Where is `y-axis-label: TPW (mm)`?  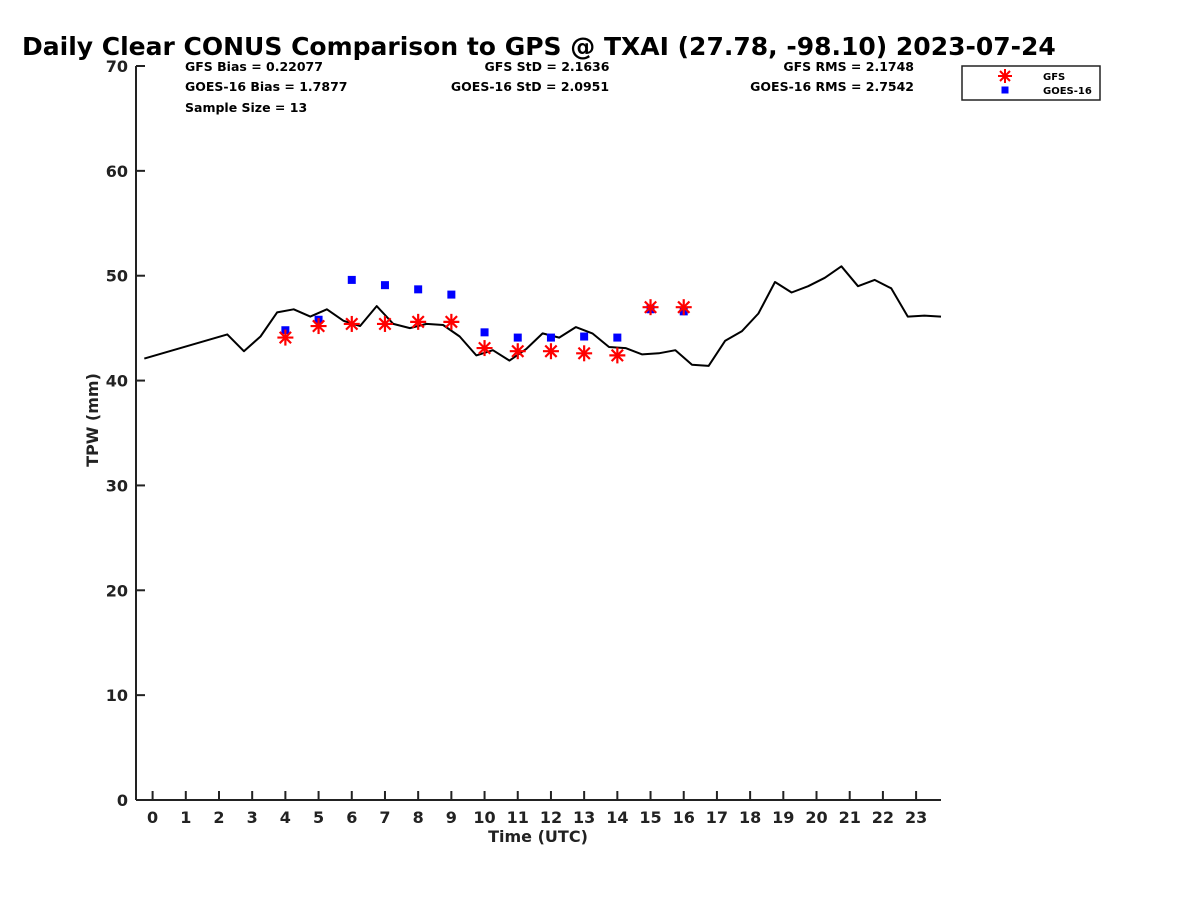
y-axis-label: TPW (mm) is located at coordinates (92, 420).